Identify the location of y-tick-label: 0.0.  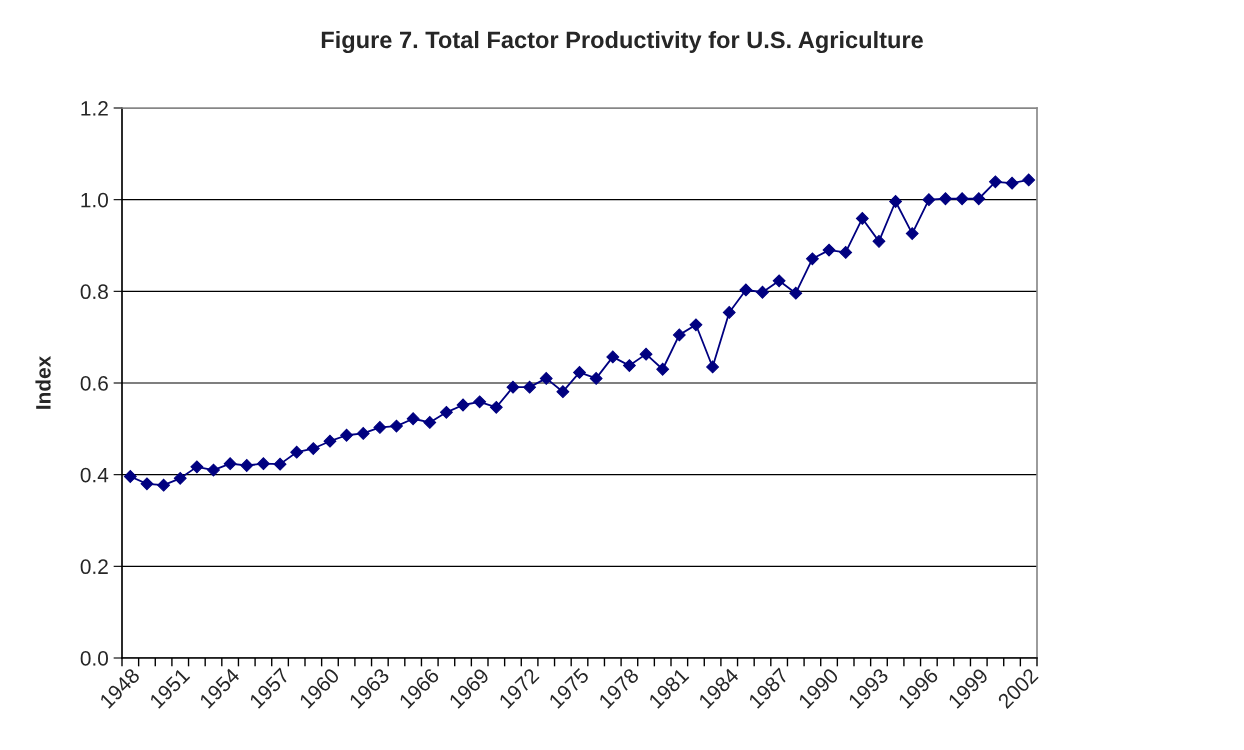
(94, 658).